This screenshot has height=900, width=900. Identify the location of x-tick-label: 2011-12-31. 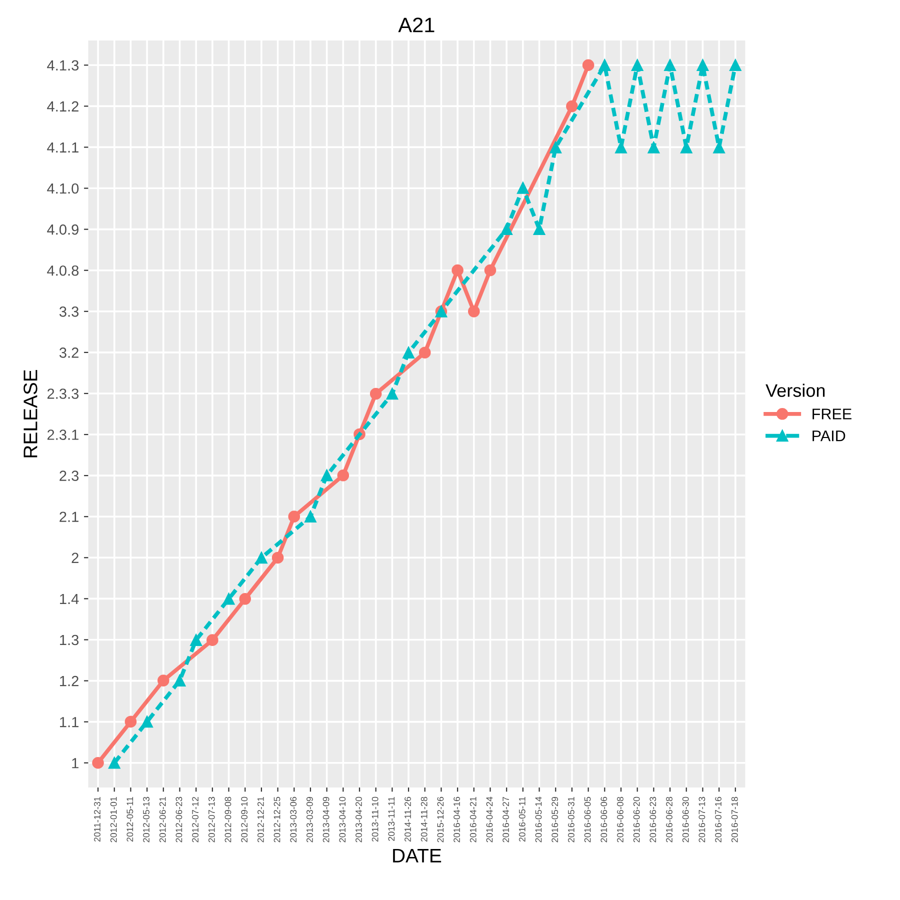
(97, 819).